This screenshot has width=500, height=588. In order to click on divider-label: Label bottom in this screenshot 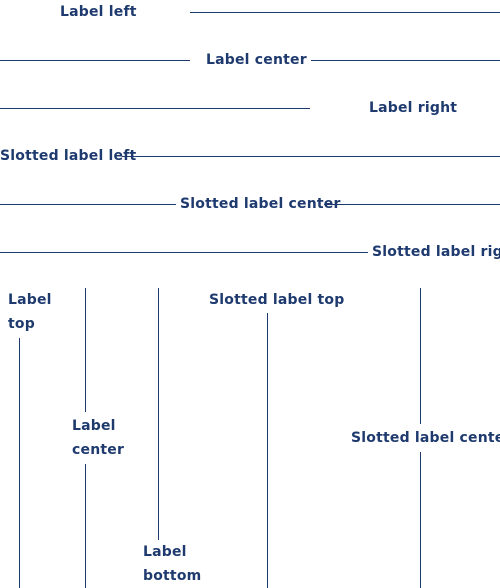, I will do `click(172, 564)`.